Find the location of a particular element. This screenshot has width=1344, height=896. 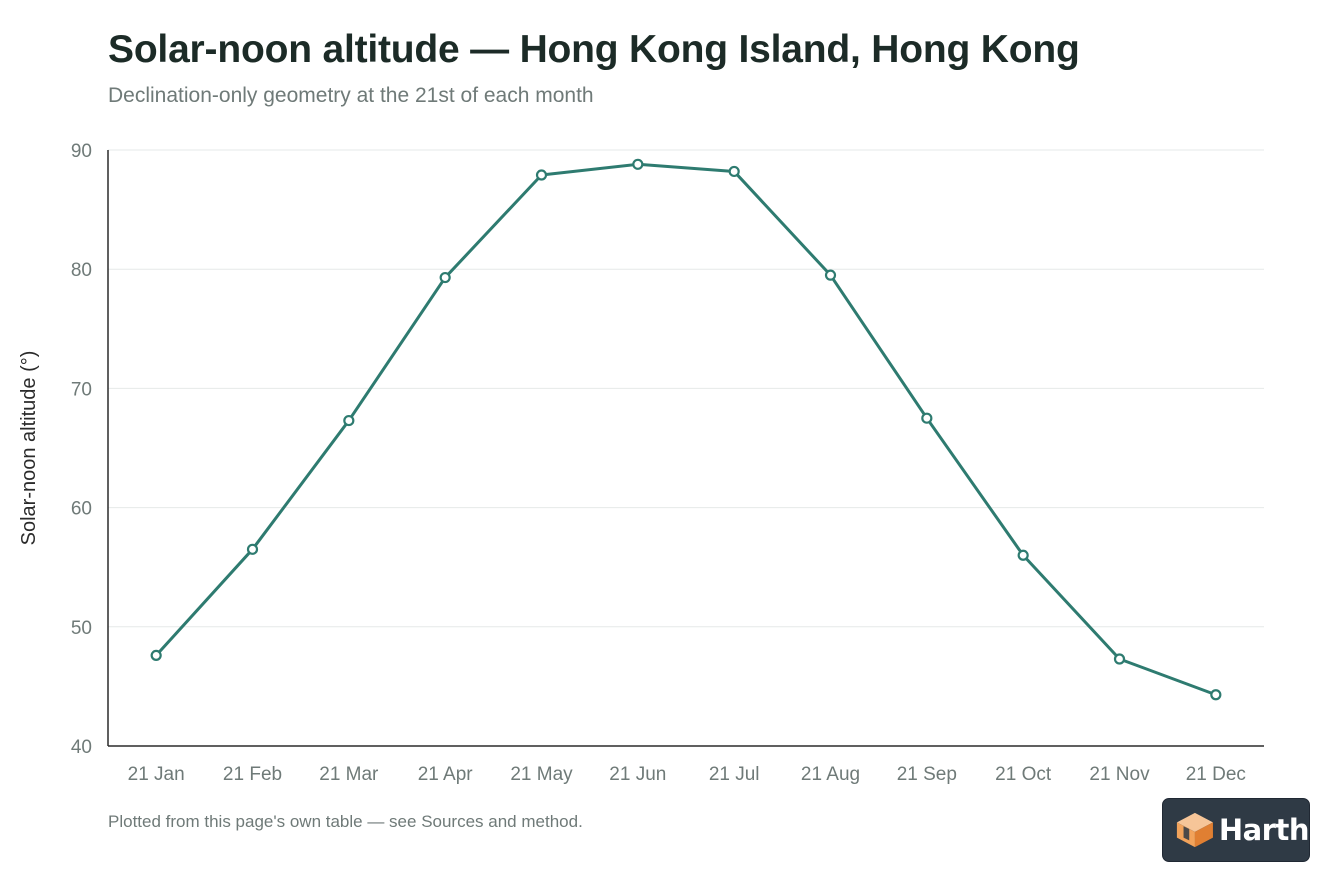

y-tick-label: 70 is located at coordinates (81, 389).